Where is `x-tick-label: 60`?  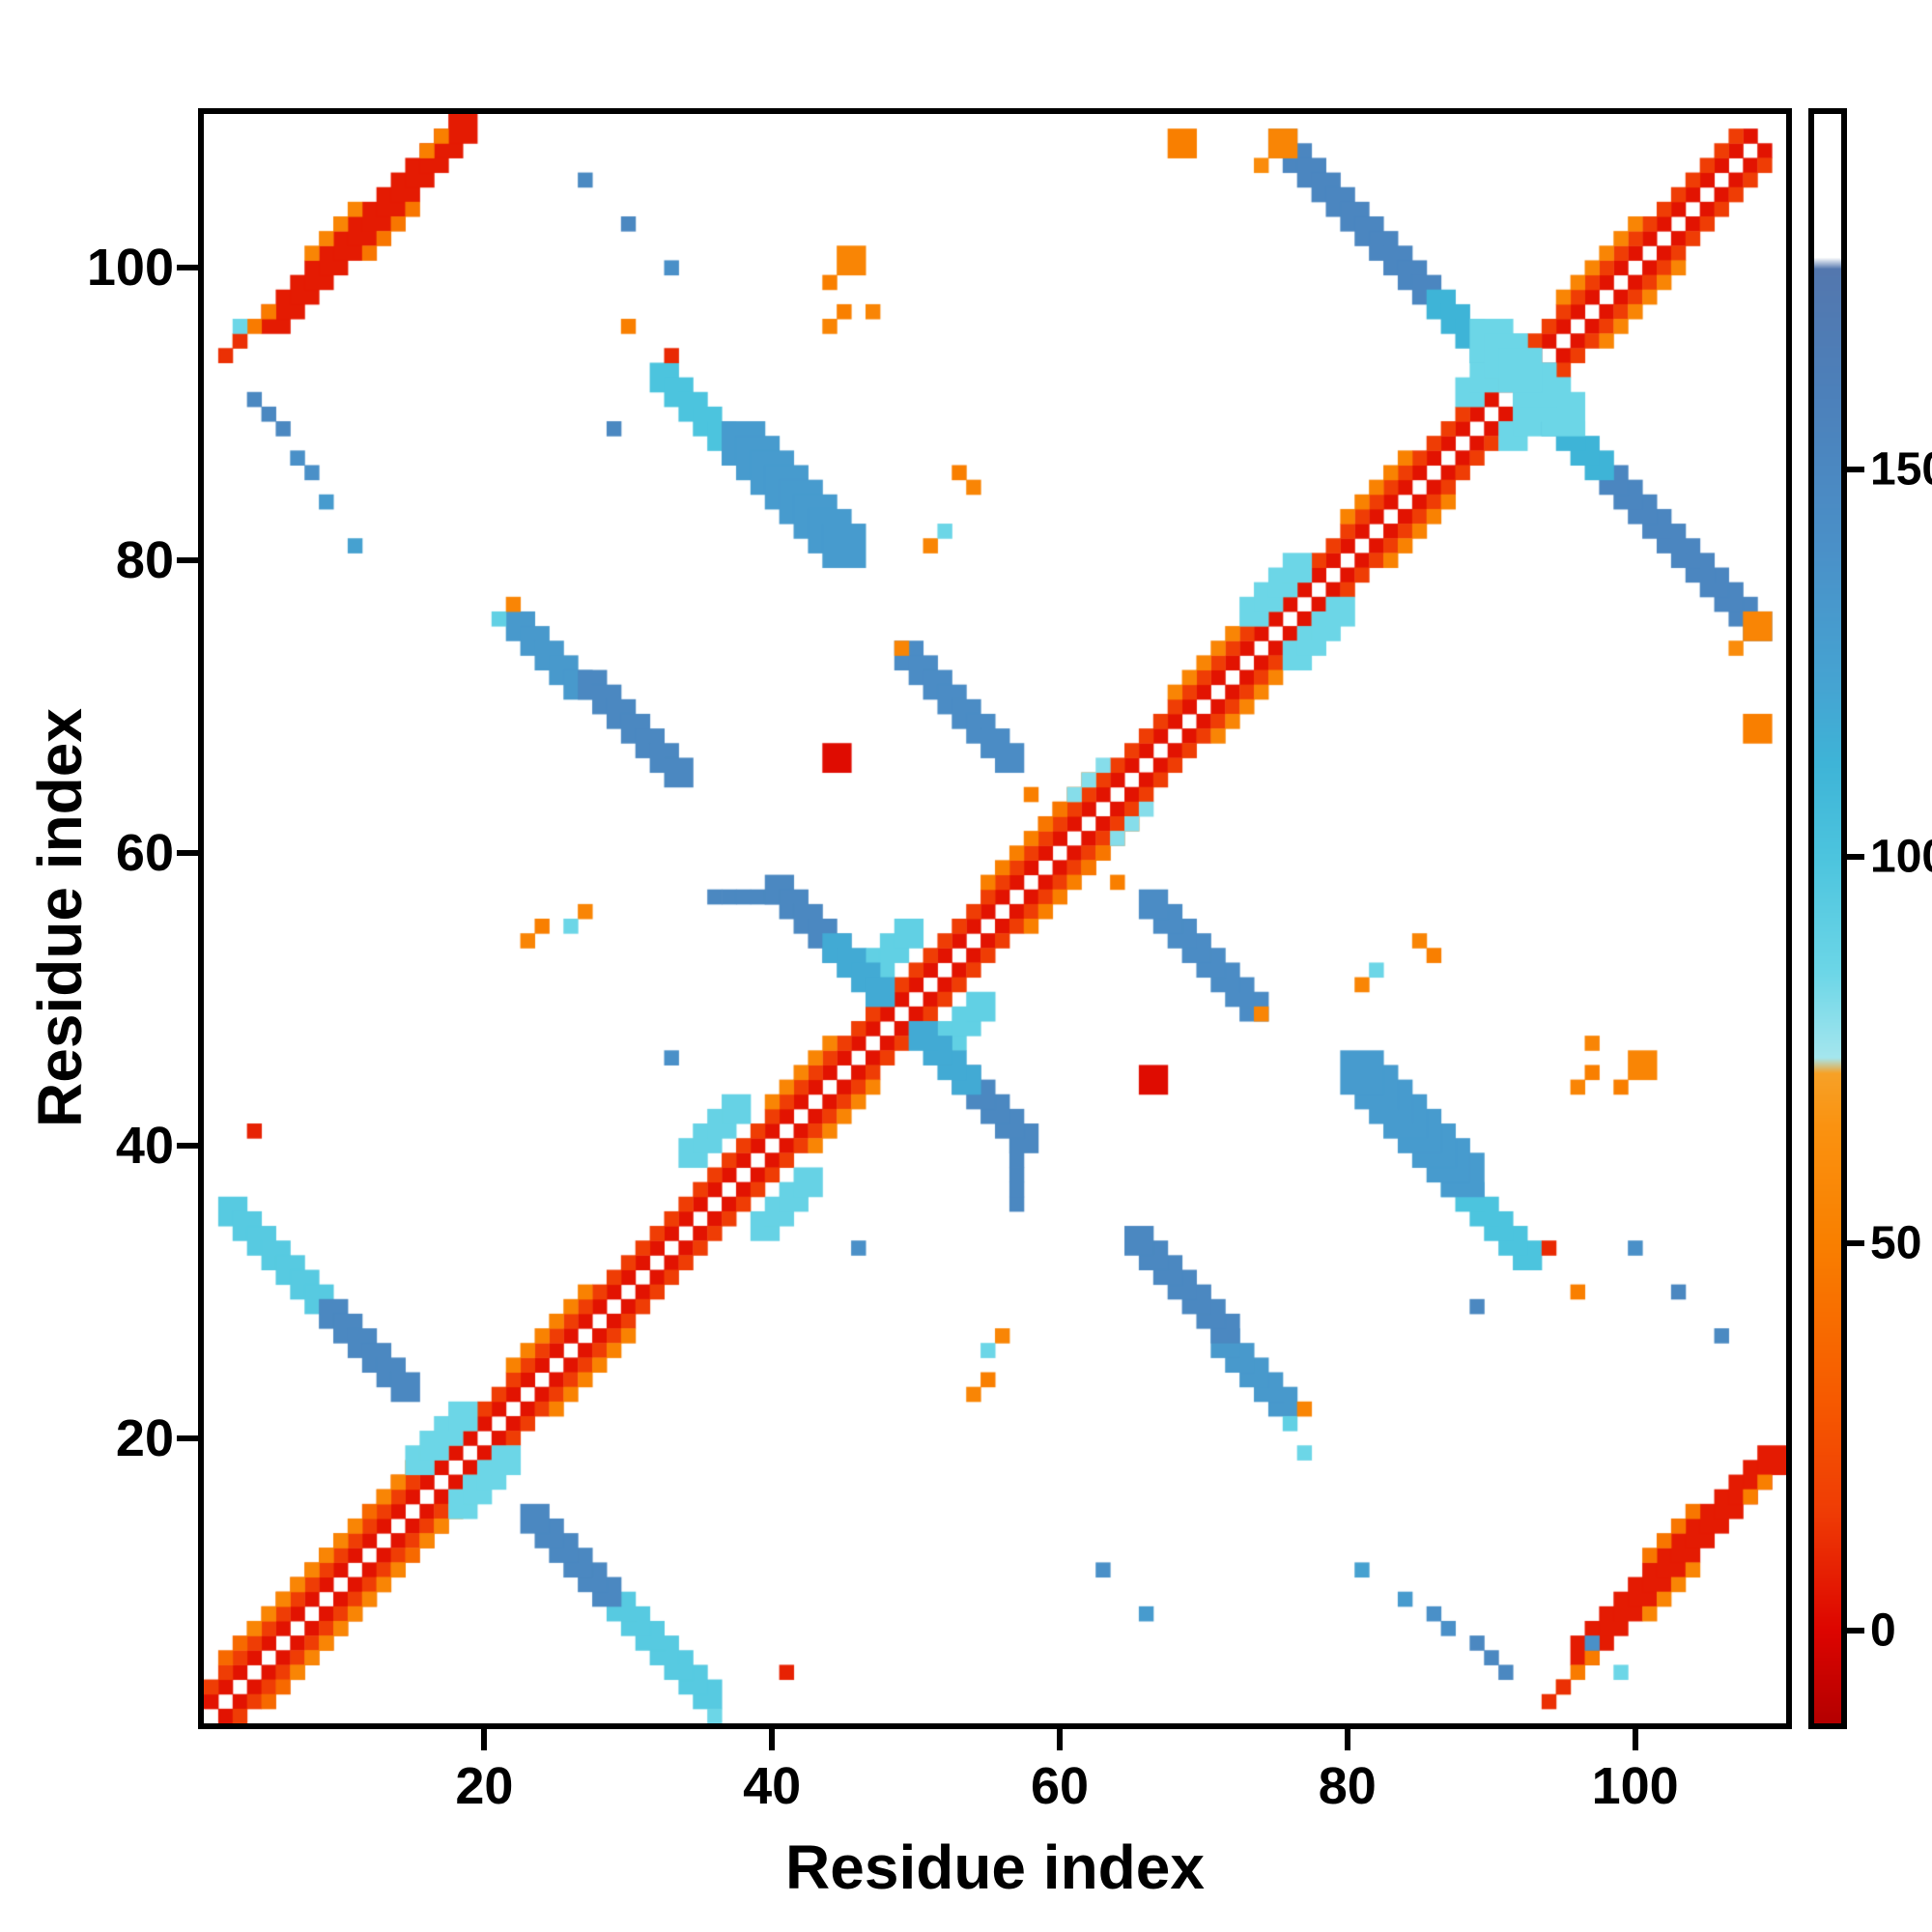 x-tick-label: 60 is located at coordinates (1060, 1786).